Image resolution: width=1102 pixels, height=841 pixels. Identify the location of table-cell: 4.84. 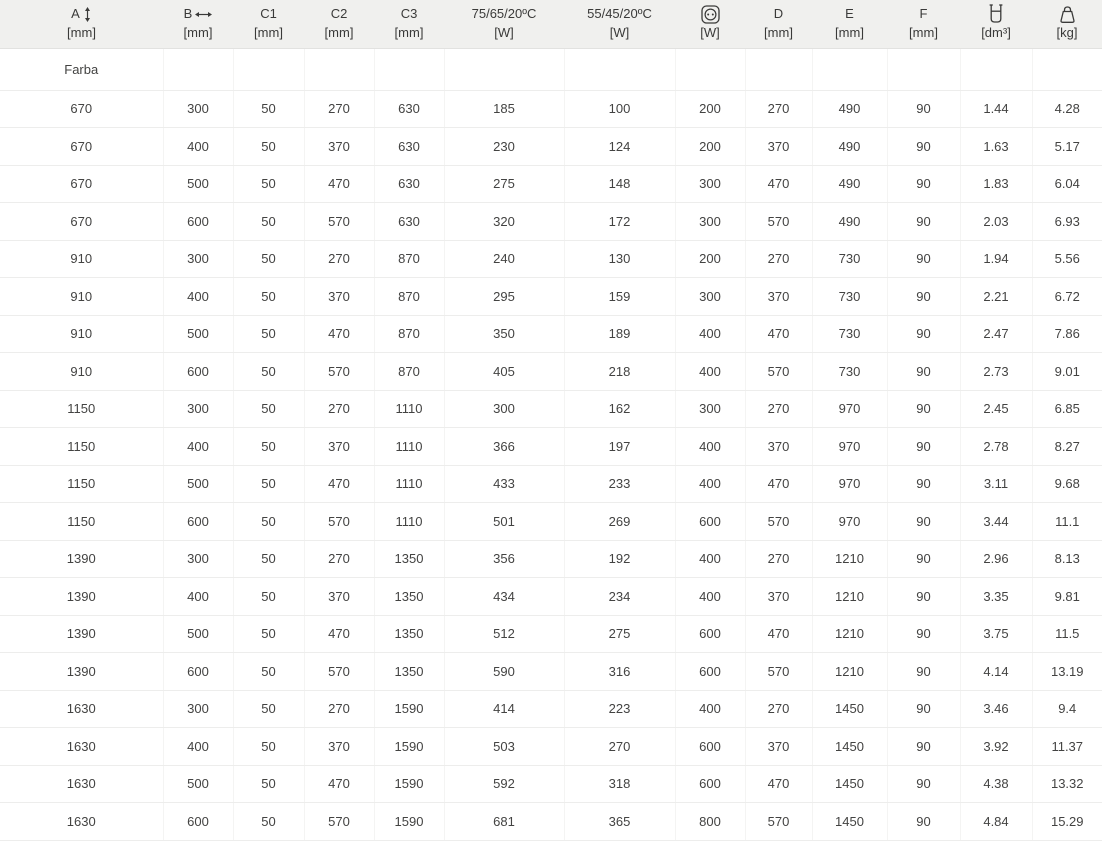
(996, 821).